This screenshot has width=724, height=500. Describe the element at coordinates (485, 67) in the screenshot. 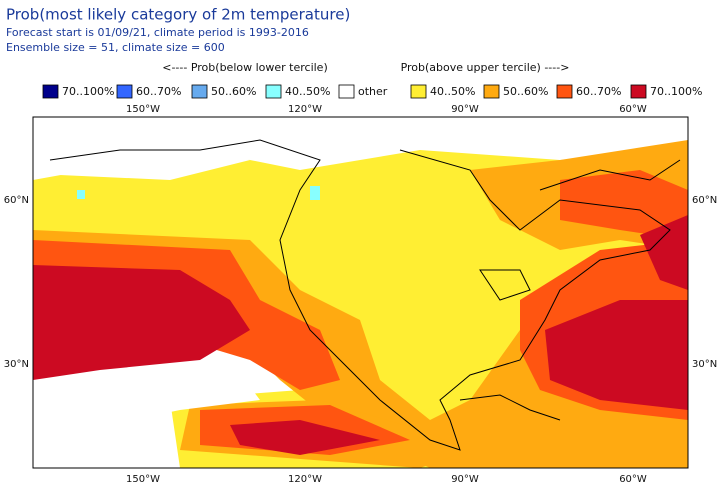

I see `legend-heading: Prob(above upper tercile) ---->` at that location.